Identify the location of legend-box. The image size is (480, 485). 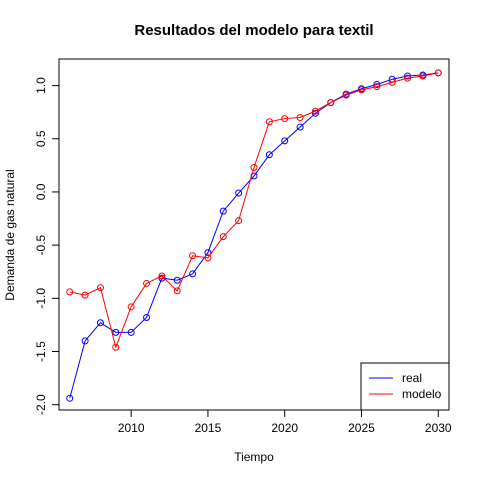
(405, 386).